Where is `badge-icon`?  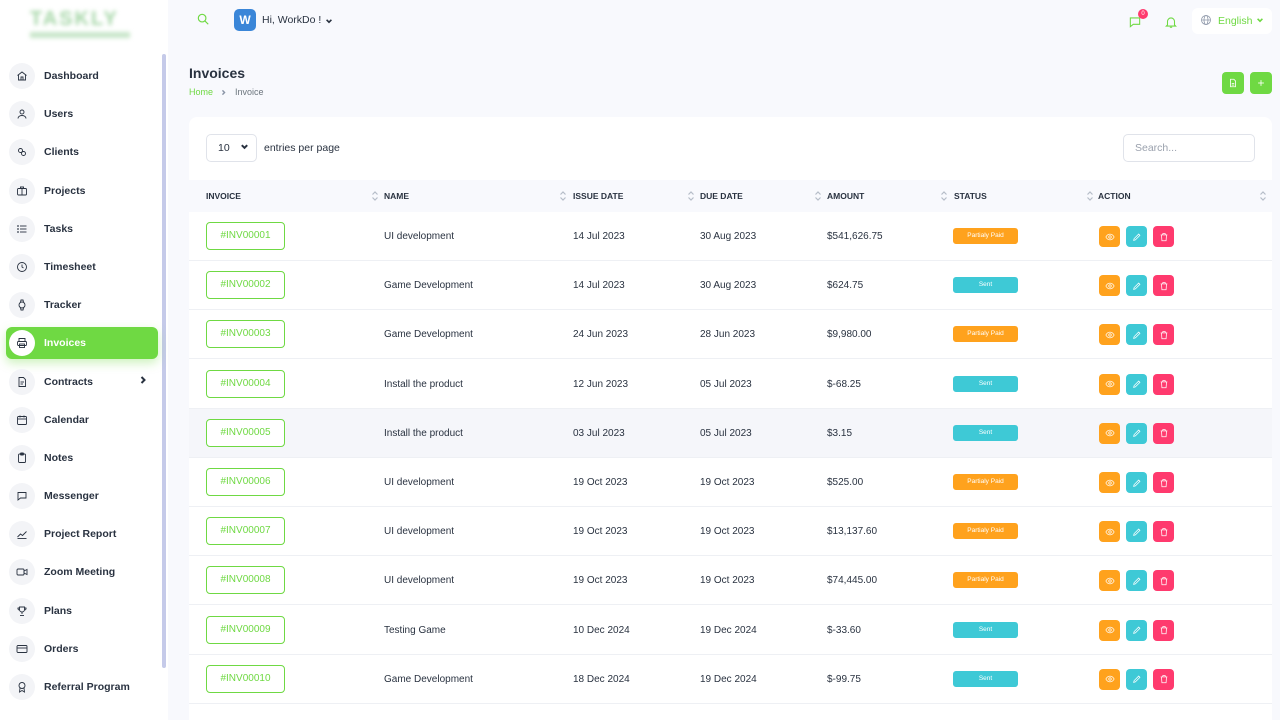
badge-icon is located at coordinates (22, 687).